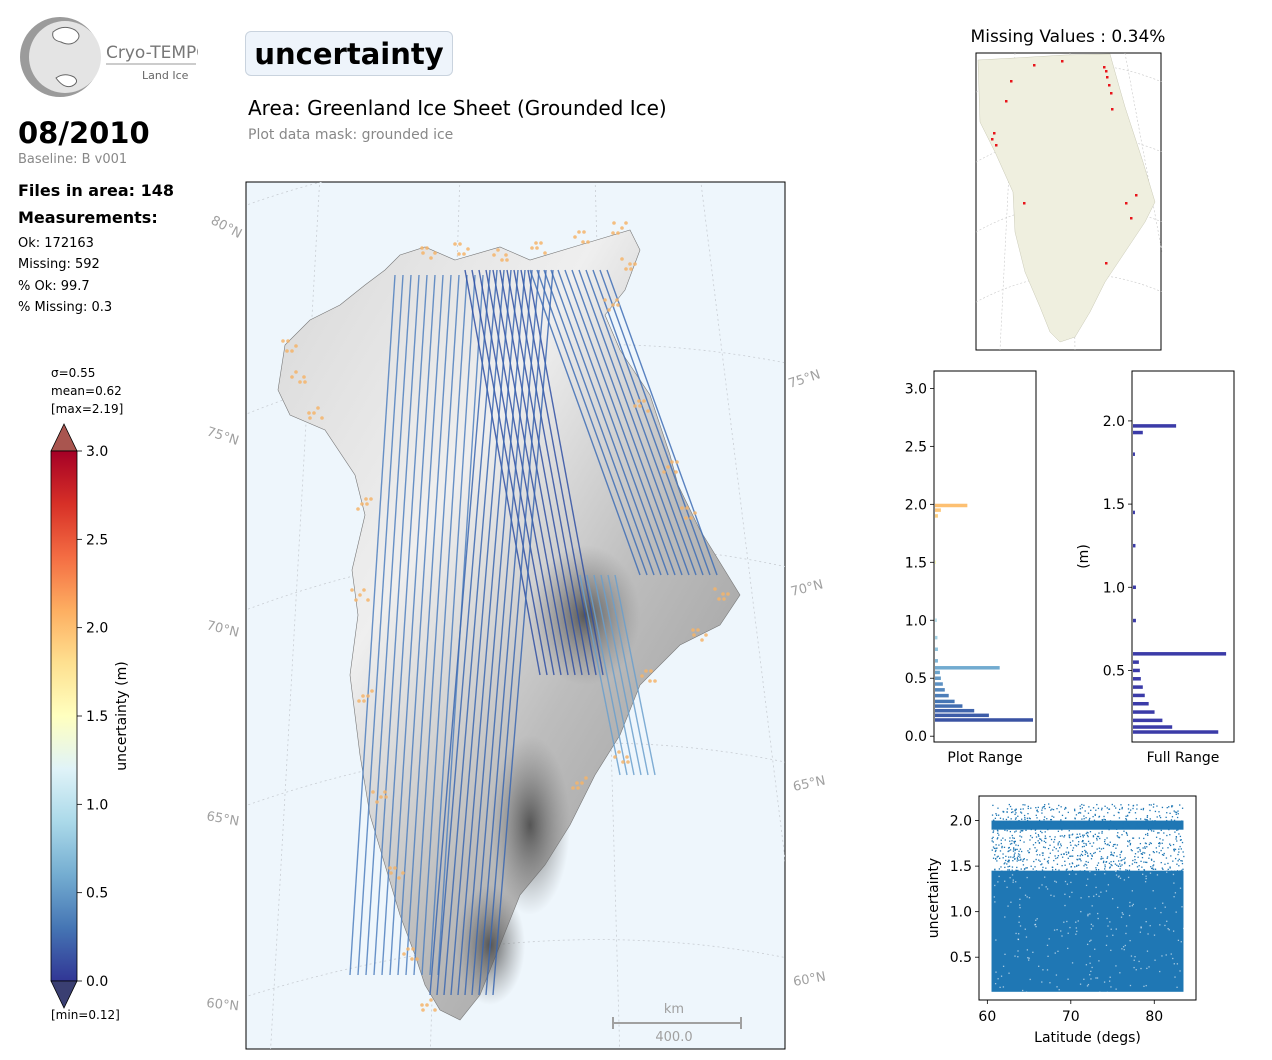 Image resolution: width=1272 pixels, height=1060 pixels. Describe the element at coordinates (1114, 505) in the screenshot. I see `histogram-tick-label: 1.5` at that location.